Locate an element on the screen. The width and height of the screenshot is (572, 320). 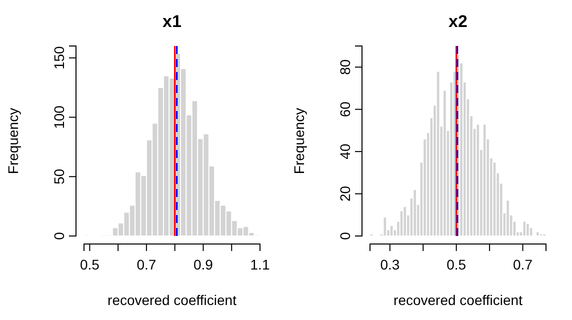
y-tick-label: 100 is located at coordinates (59, 117).